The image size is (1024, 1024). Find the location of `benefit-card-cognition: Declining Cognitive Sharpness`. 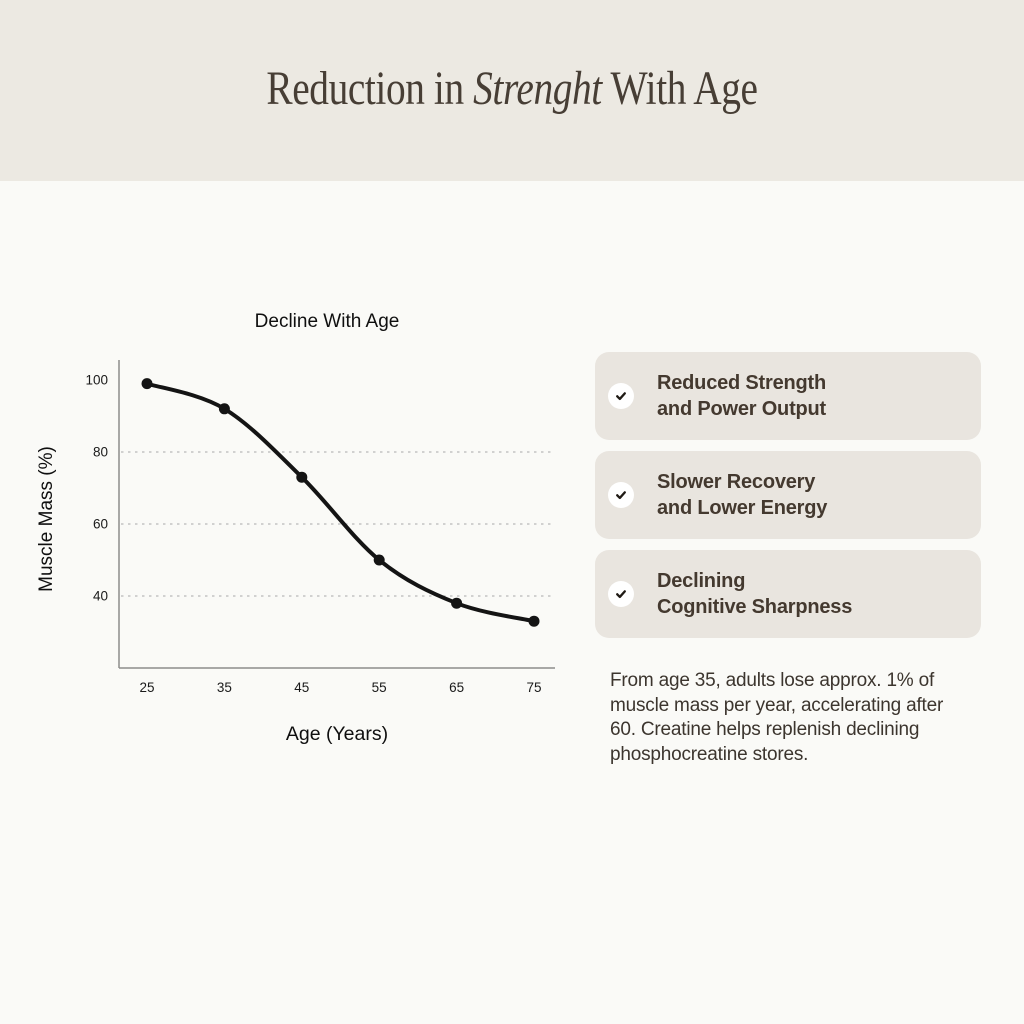

benefit-card-cognition: Declining Cognitive Sharpness is located at coordinates (788, 594).